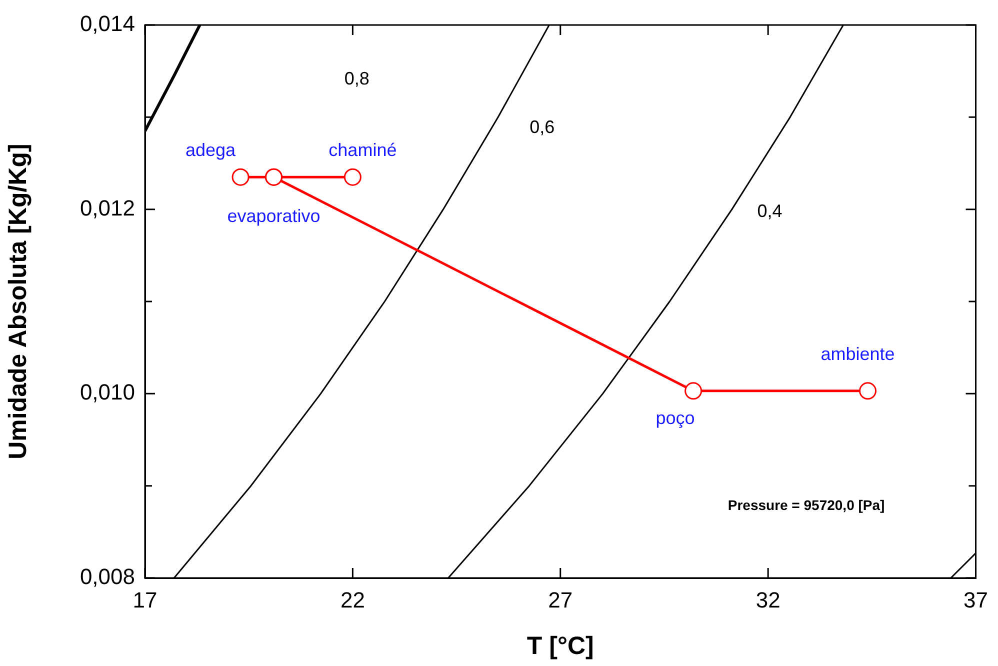 The image size is (998, 666). What do you see at coordinates (107, 392) in the screenshot?
I see `y-tick-label: 0,010` at bounding box center [107, 392].